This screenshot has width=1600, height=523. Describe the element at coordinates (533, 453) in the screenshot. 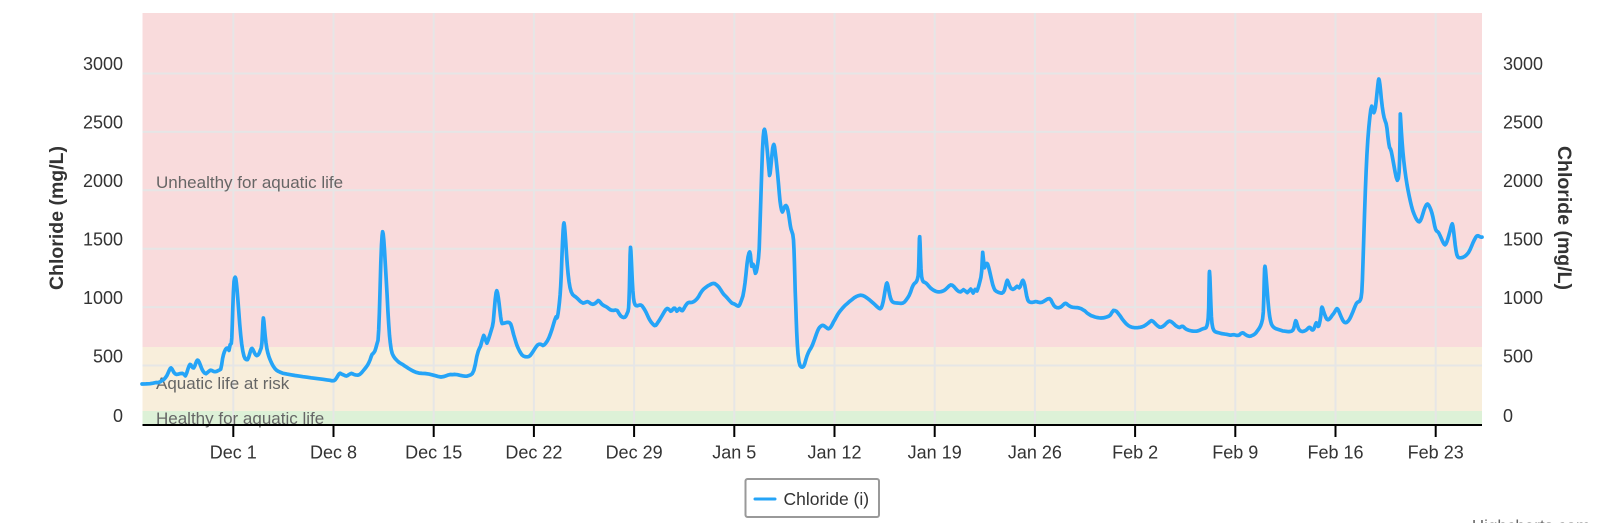

I see `svg-text: Dec 22` at that location.